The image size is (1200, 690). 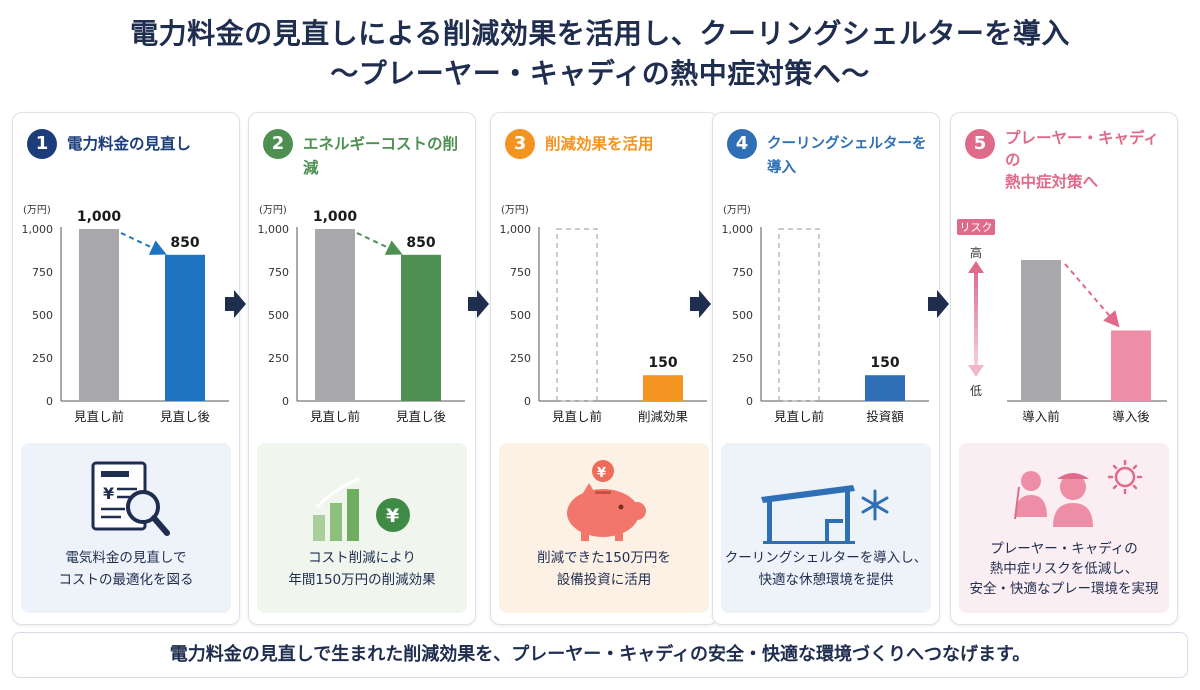 I want to click on step-header: 4 クーリングシェルターを導入, so click(x=829, y=152).